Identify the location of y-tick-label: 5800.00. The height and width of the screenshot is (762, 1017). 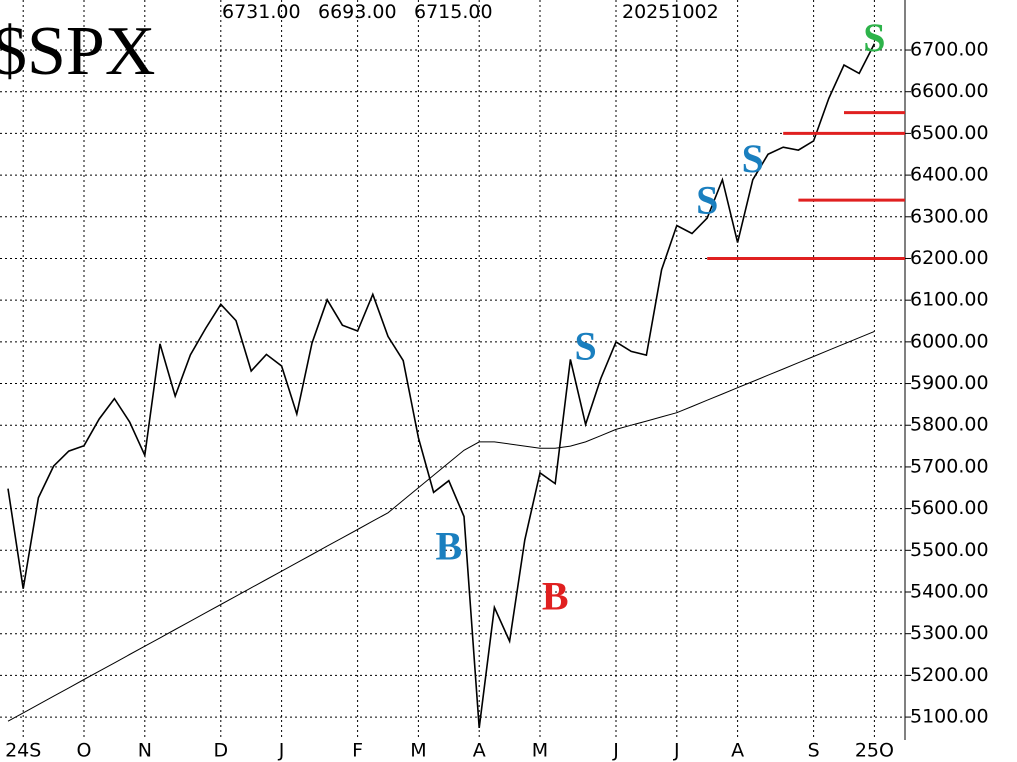
(949, 425).